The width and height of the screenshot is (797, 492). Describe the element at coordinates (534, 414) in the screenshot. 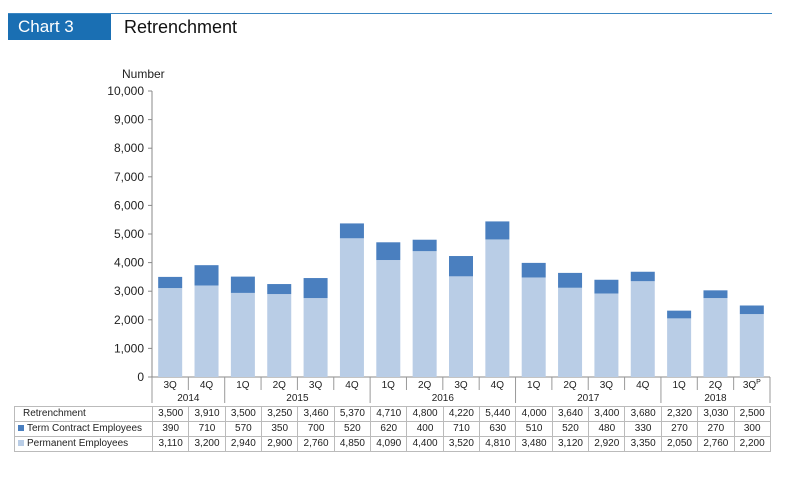

I see `table-cell: 4,000` at that location.